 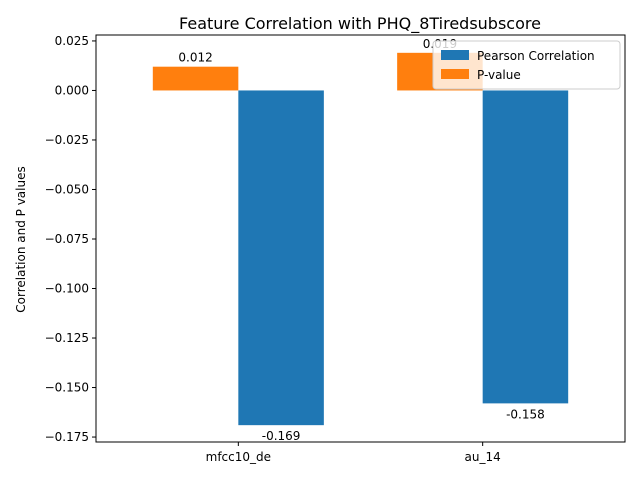 What do you see at coordinates (67, 239) in the screenshot?
I see `y-tick-label: −0.075` at bounding box center [67, 239].